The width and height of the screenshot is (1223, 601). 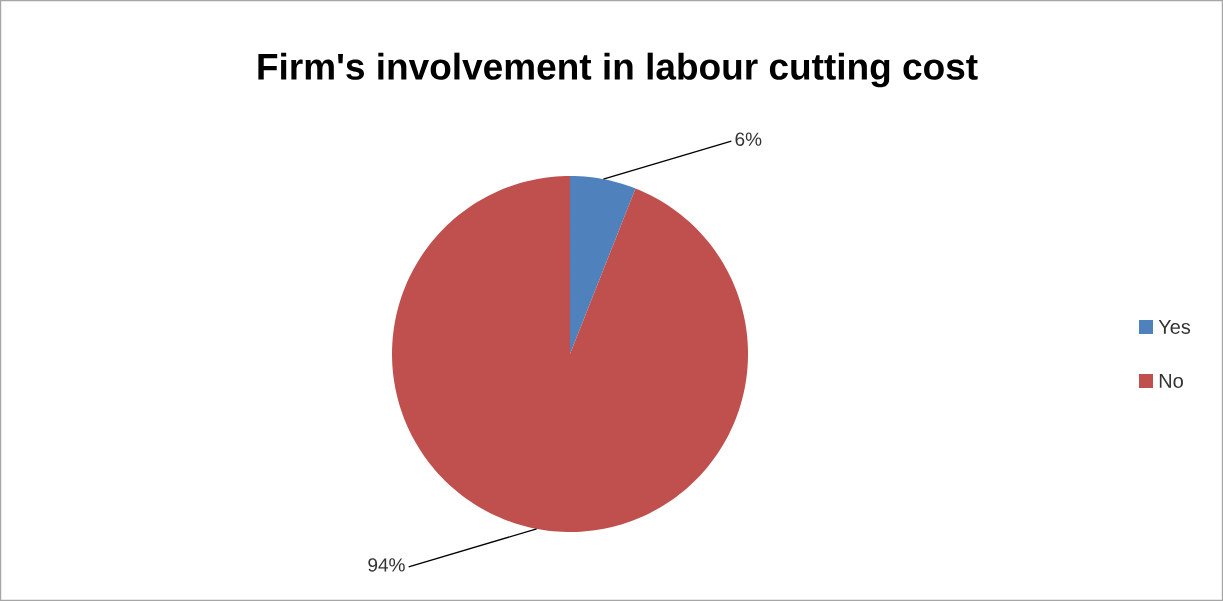 I want to click on legend-label: No, so click(x=1171, y=381).